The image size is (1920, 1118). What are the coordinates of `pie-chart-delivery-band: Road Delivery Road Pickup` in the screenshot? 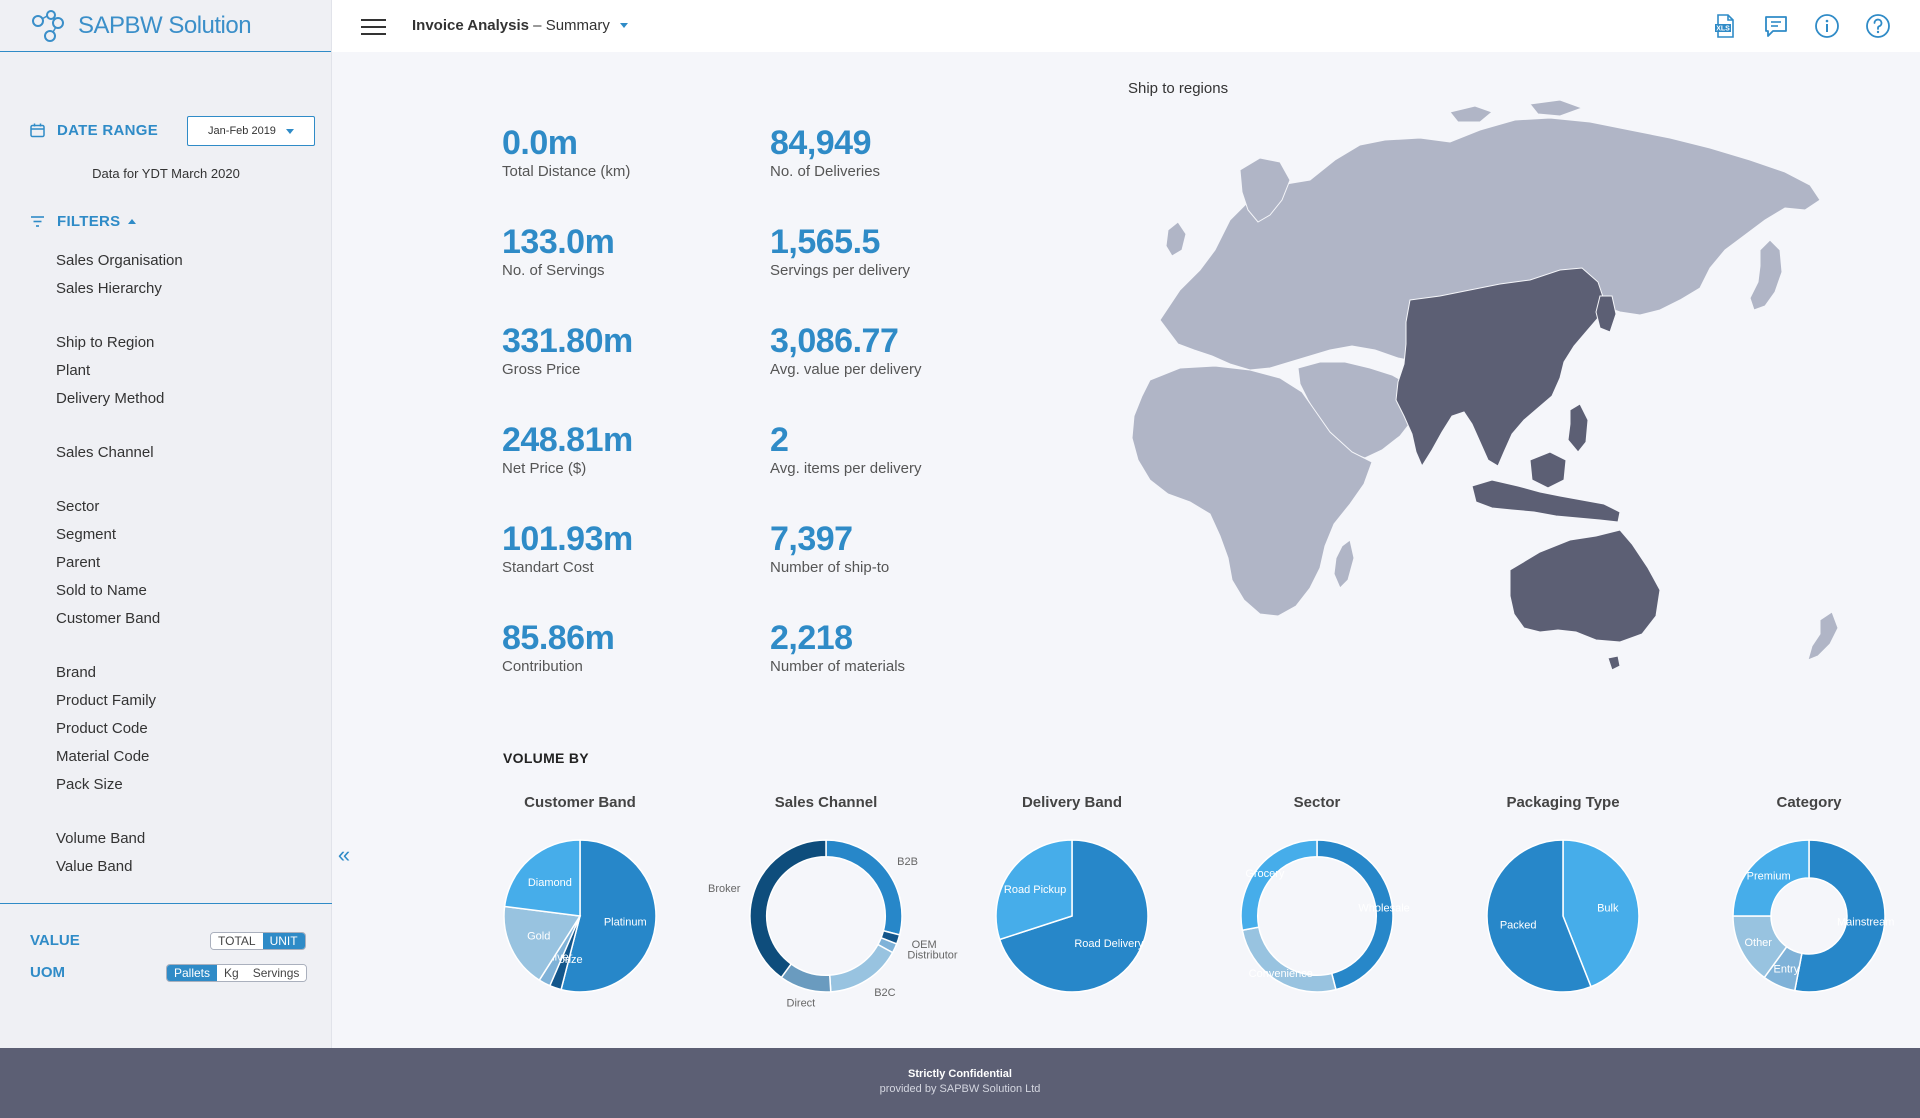 It's located at (1072, 916).